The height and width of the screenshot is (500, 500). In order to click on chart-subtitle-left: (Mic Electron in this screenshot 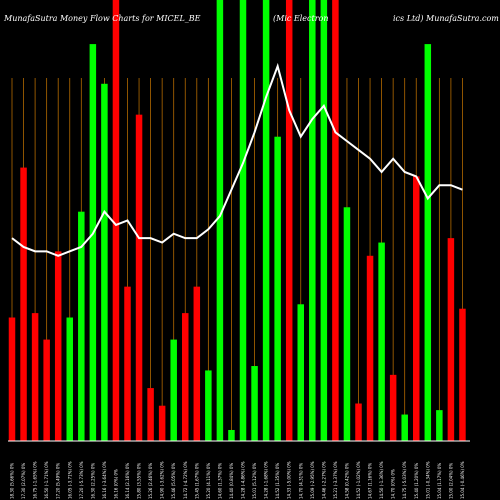, I will do `click(301, 18)`.